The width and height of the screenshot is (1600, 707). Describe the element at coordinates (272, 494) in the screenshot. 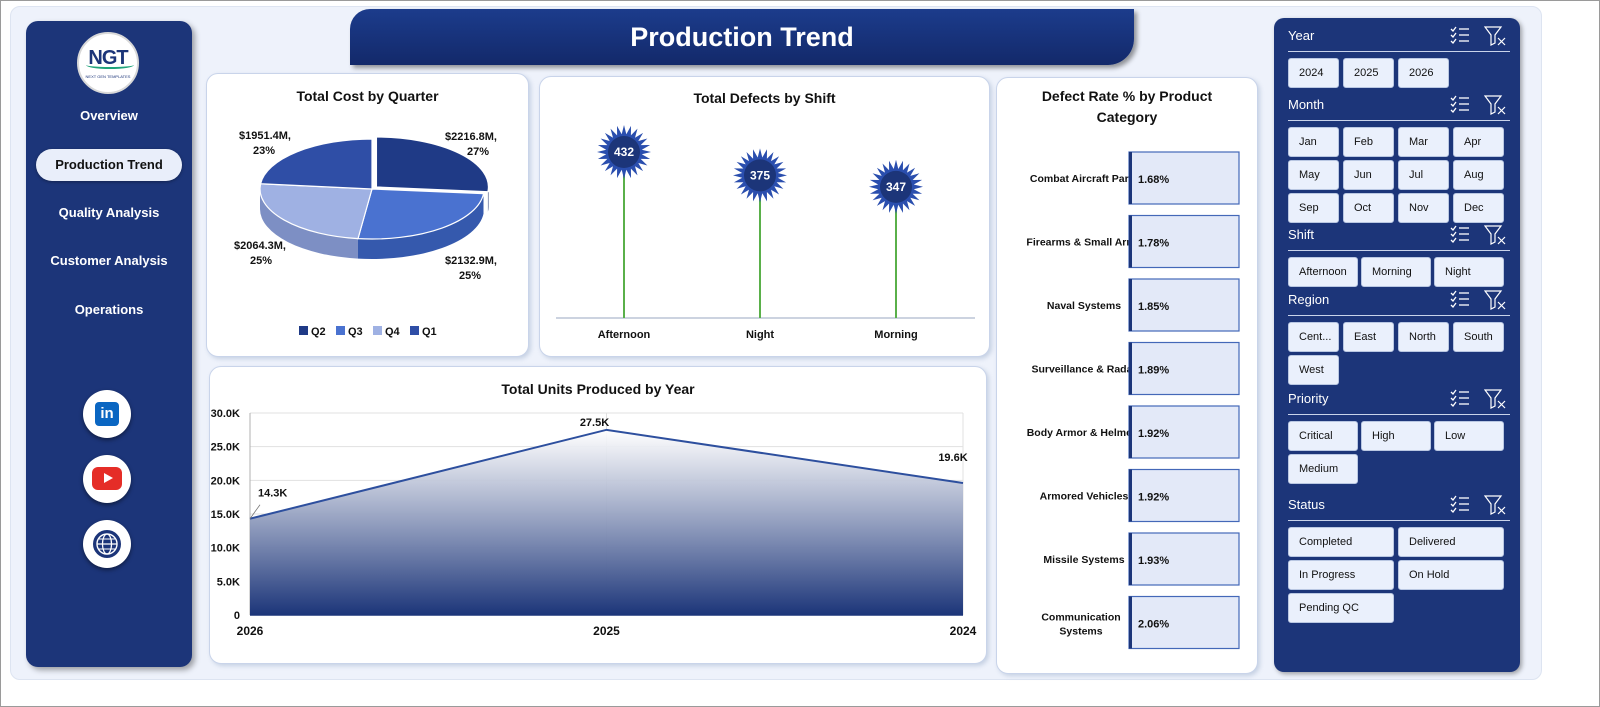

I see `area-value-2026: 14.3K` at that location.